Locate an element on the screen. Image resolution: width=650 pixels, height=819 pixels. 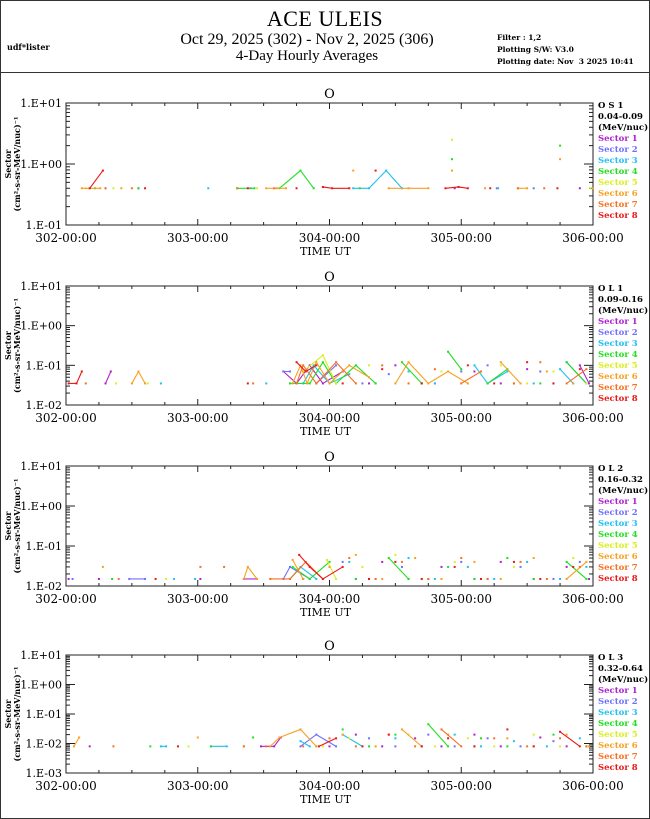
legend-item: Sector 4 is located at coordinates (618, 355).